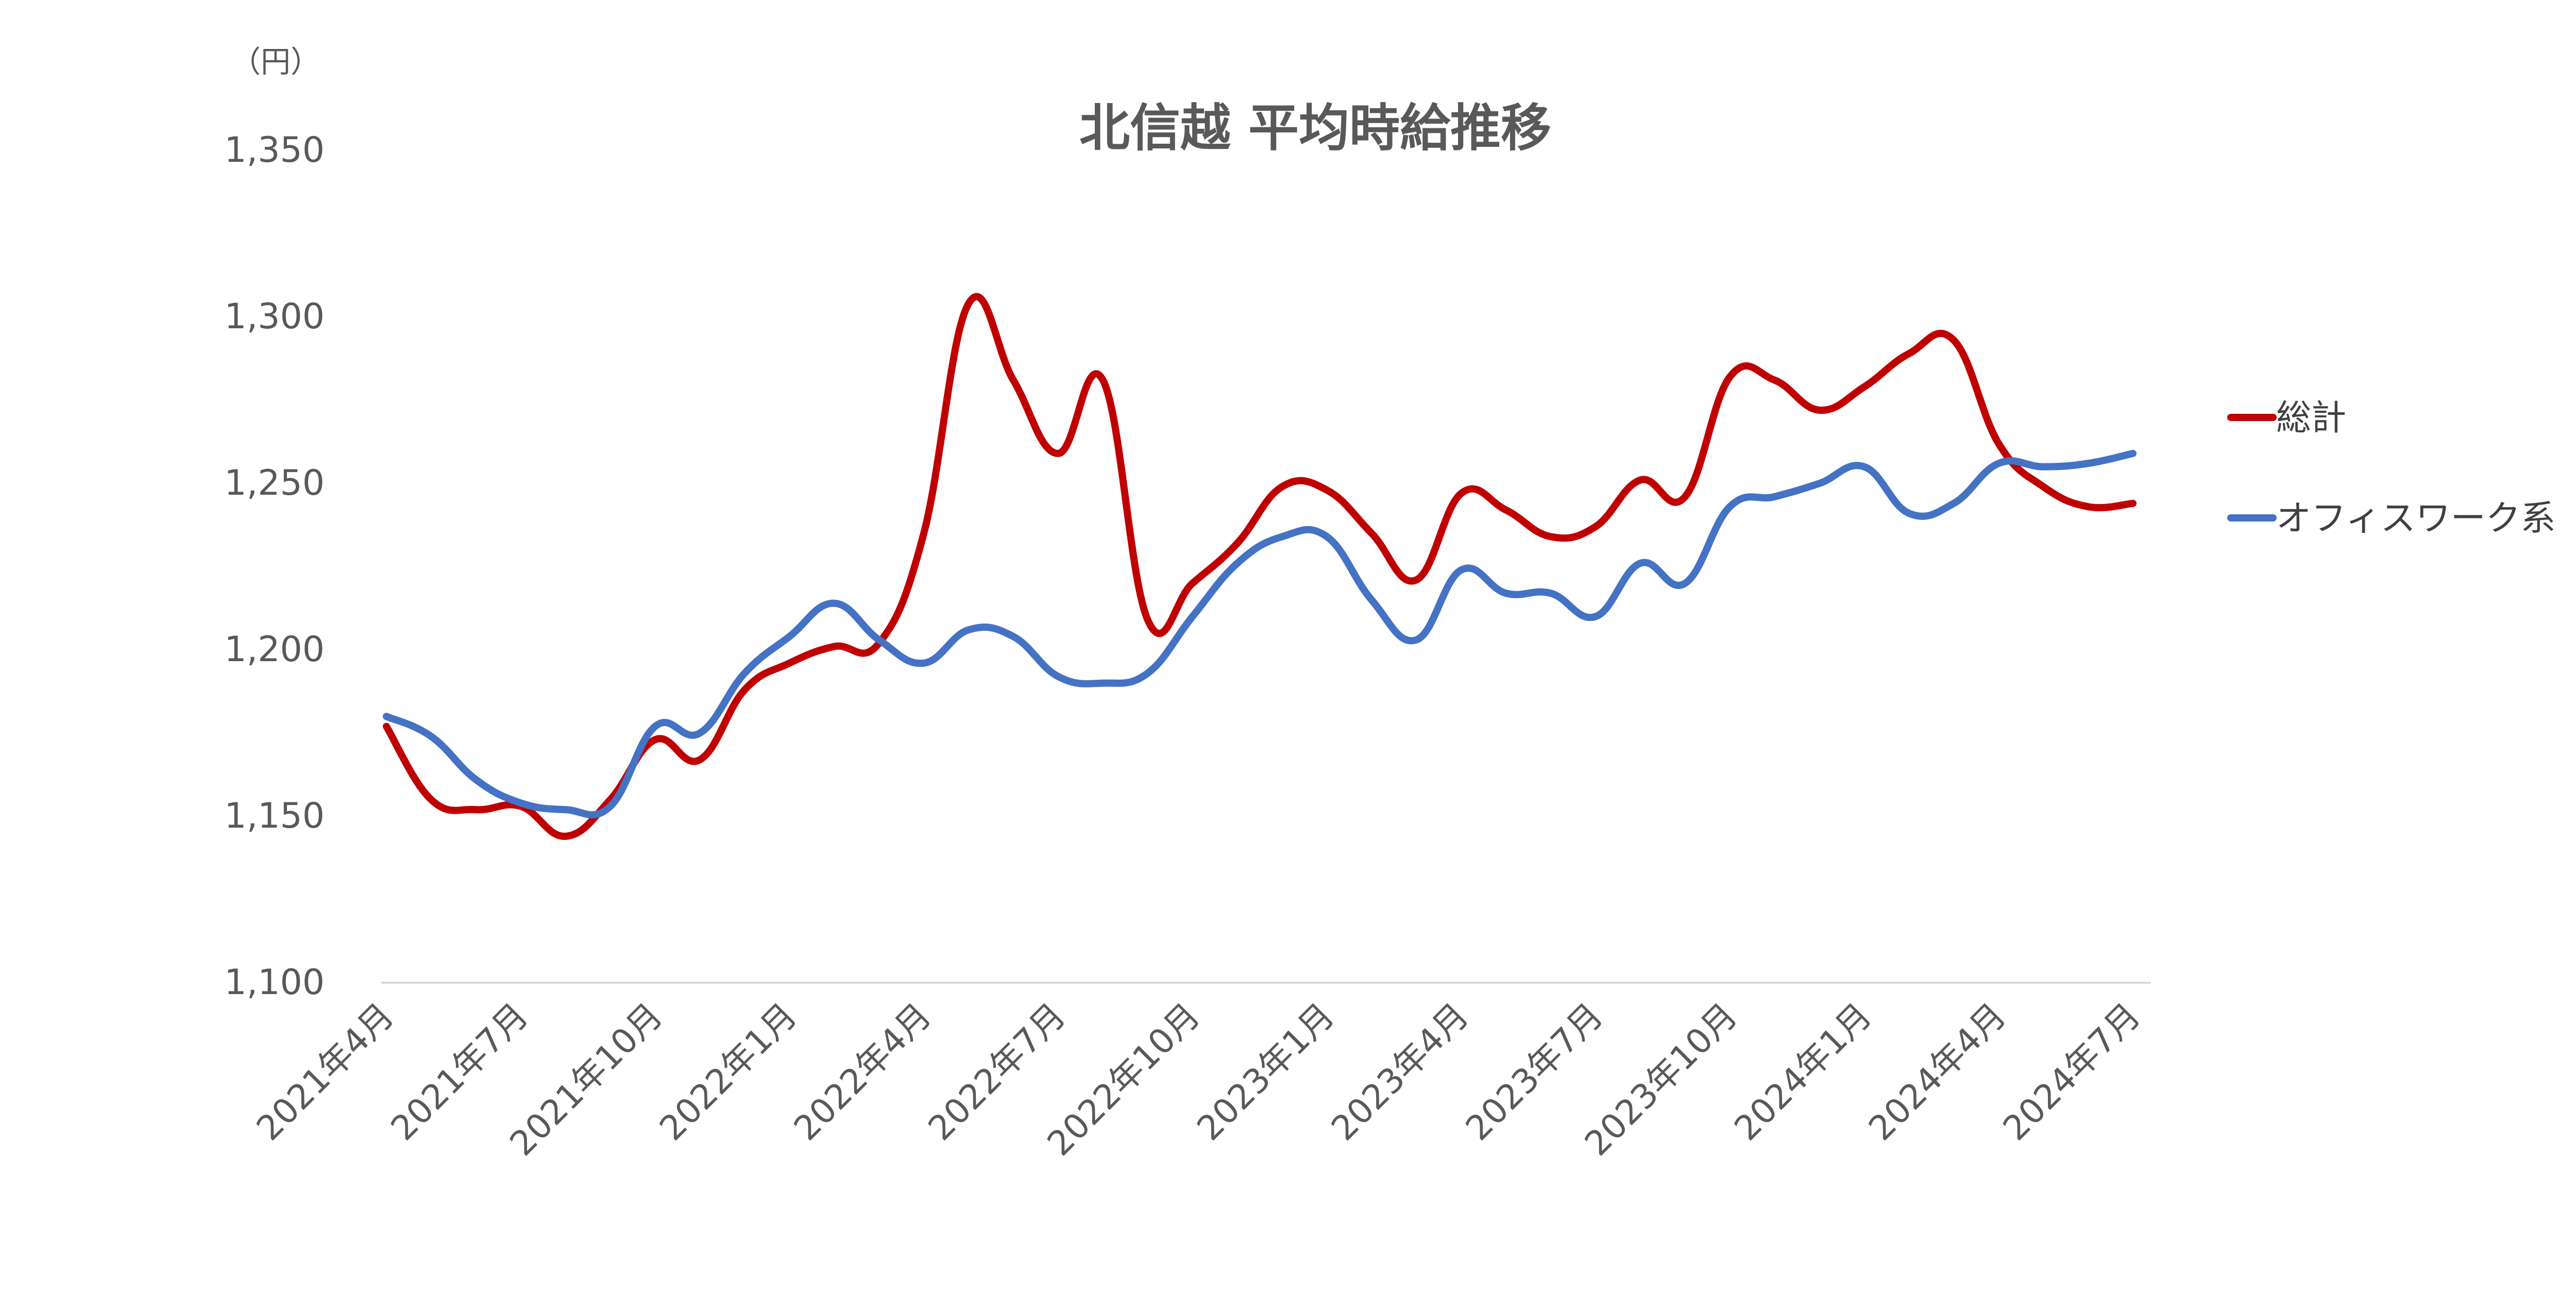  What do you see at coordinates (274, 649) in the screenshot?
I see `y-tick-label: 1,200` at bounding box center [274, 649].